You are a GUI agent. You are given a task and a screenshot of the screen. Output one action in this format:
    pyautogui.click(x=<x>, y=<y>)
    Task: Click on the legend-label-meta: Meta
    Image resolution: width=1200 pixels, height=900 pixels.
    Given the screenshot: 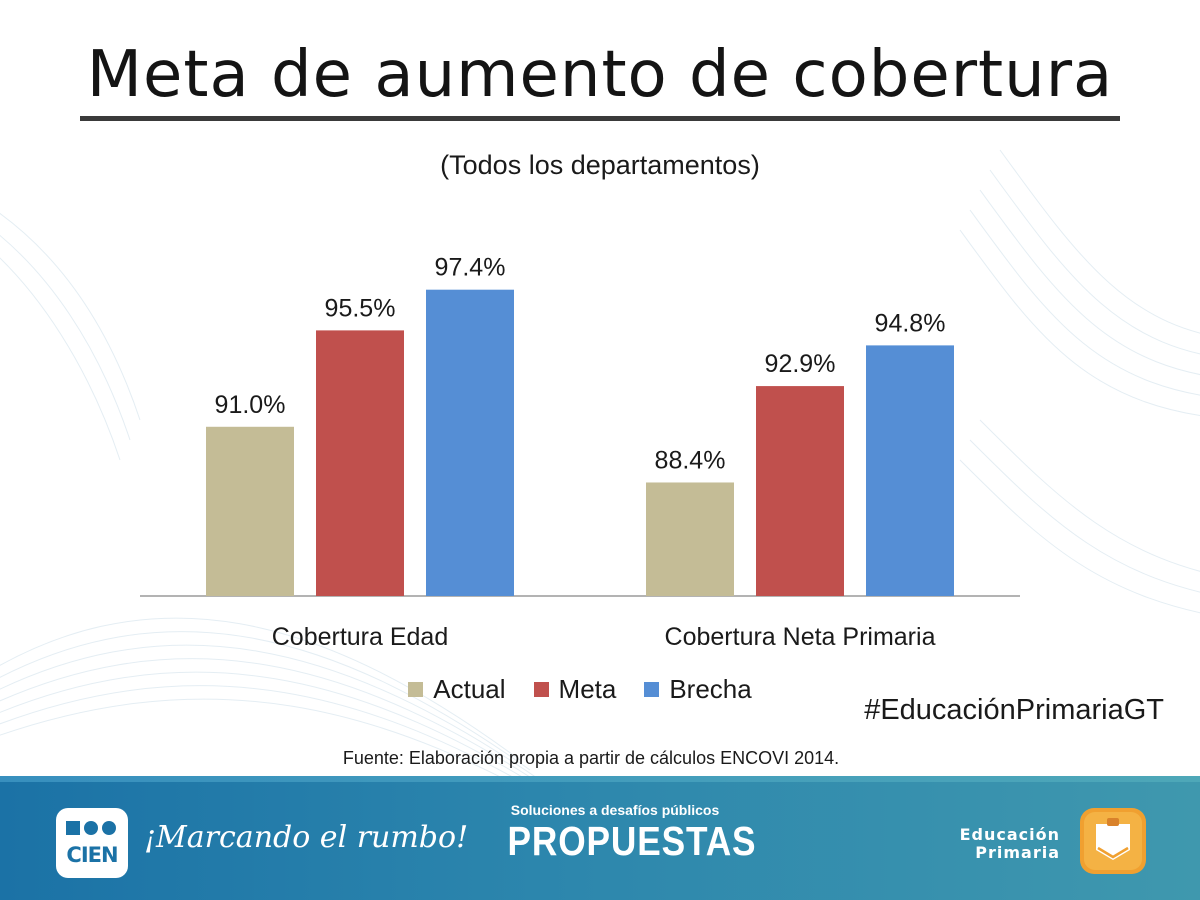 What is the action you would take?
    pyautogui.click(x=587, y=689)
    